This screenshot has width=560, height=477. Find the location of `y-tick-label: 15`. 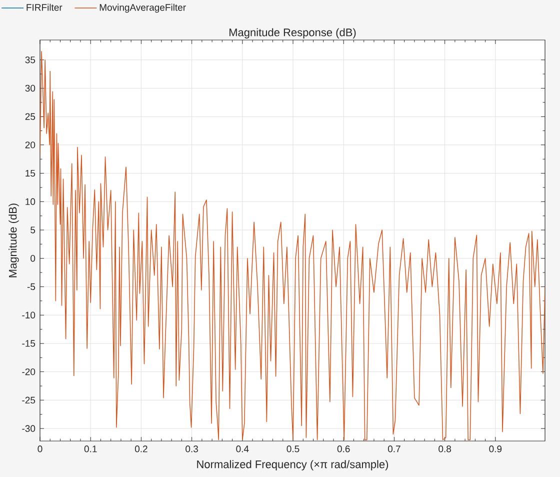

y-tick-label: 15 is located at coordinates (31, 173).